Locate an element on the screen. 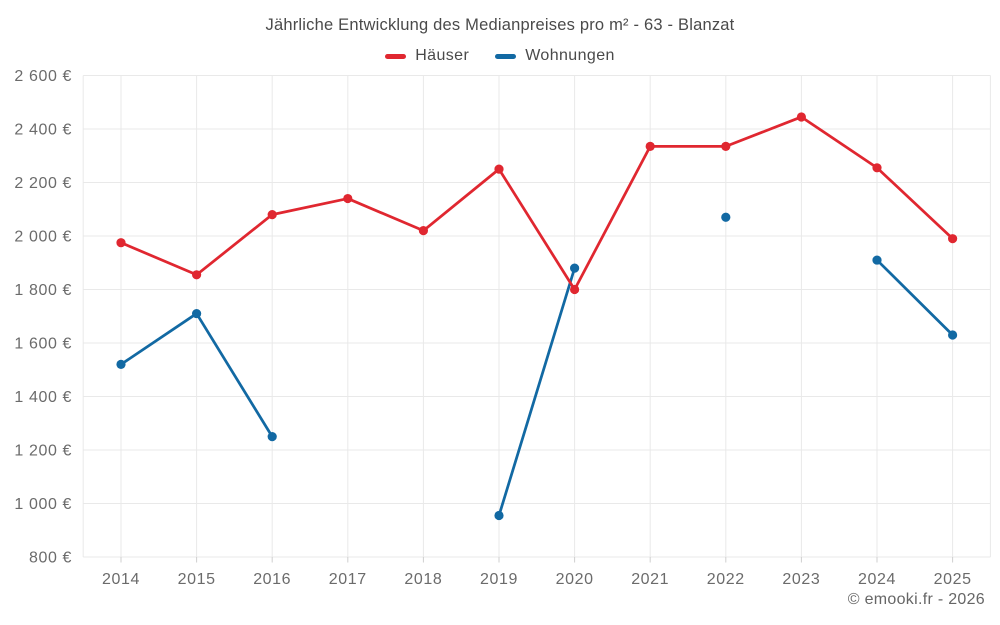 The image size is (1000, 625). legend: Häuser Wohnungen is located at coordinates (500, 56).